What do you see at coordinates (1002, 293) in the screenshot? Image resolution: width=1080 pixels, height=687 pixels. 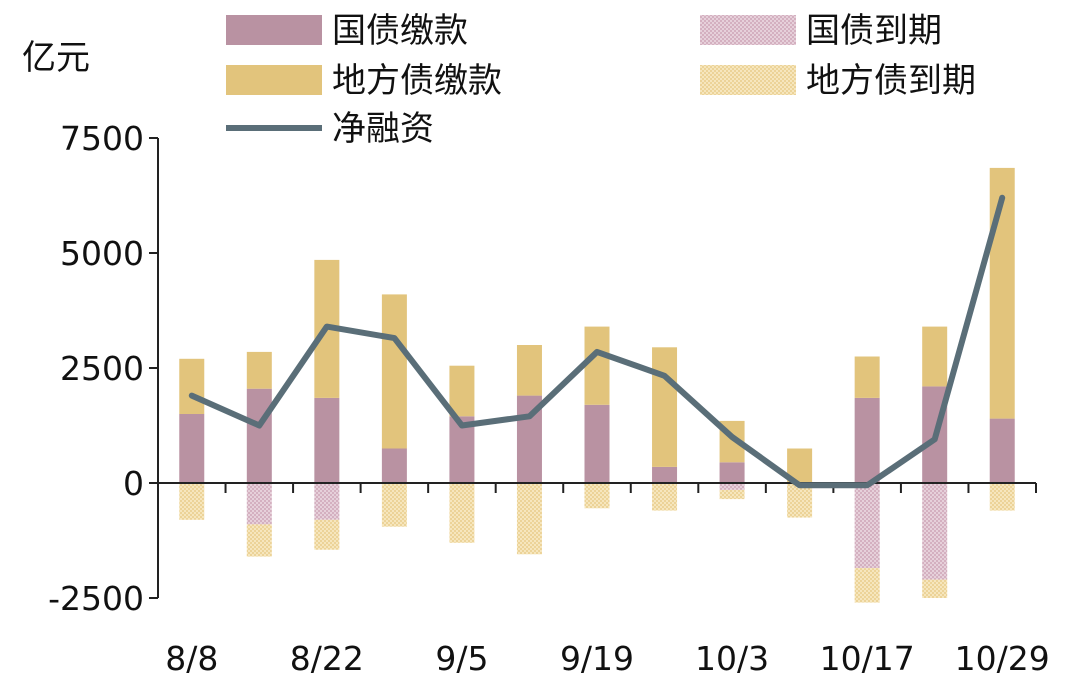 I see `bar-地方债缴款-10/29` at bounding box center [1002, 293].